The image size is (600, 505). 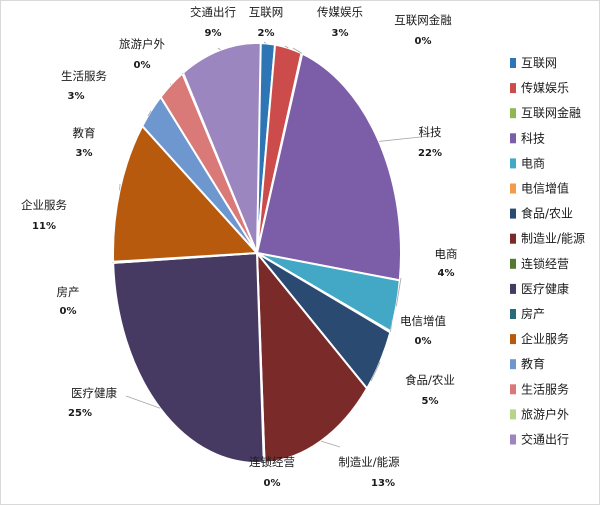 I want to click on legend-label: 旅游户外, so click(x=545, y=413).